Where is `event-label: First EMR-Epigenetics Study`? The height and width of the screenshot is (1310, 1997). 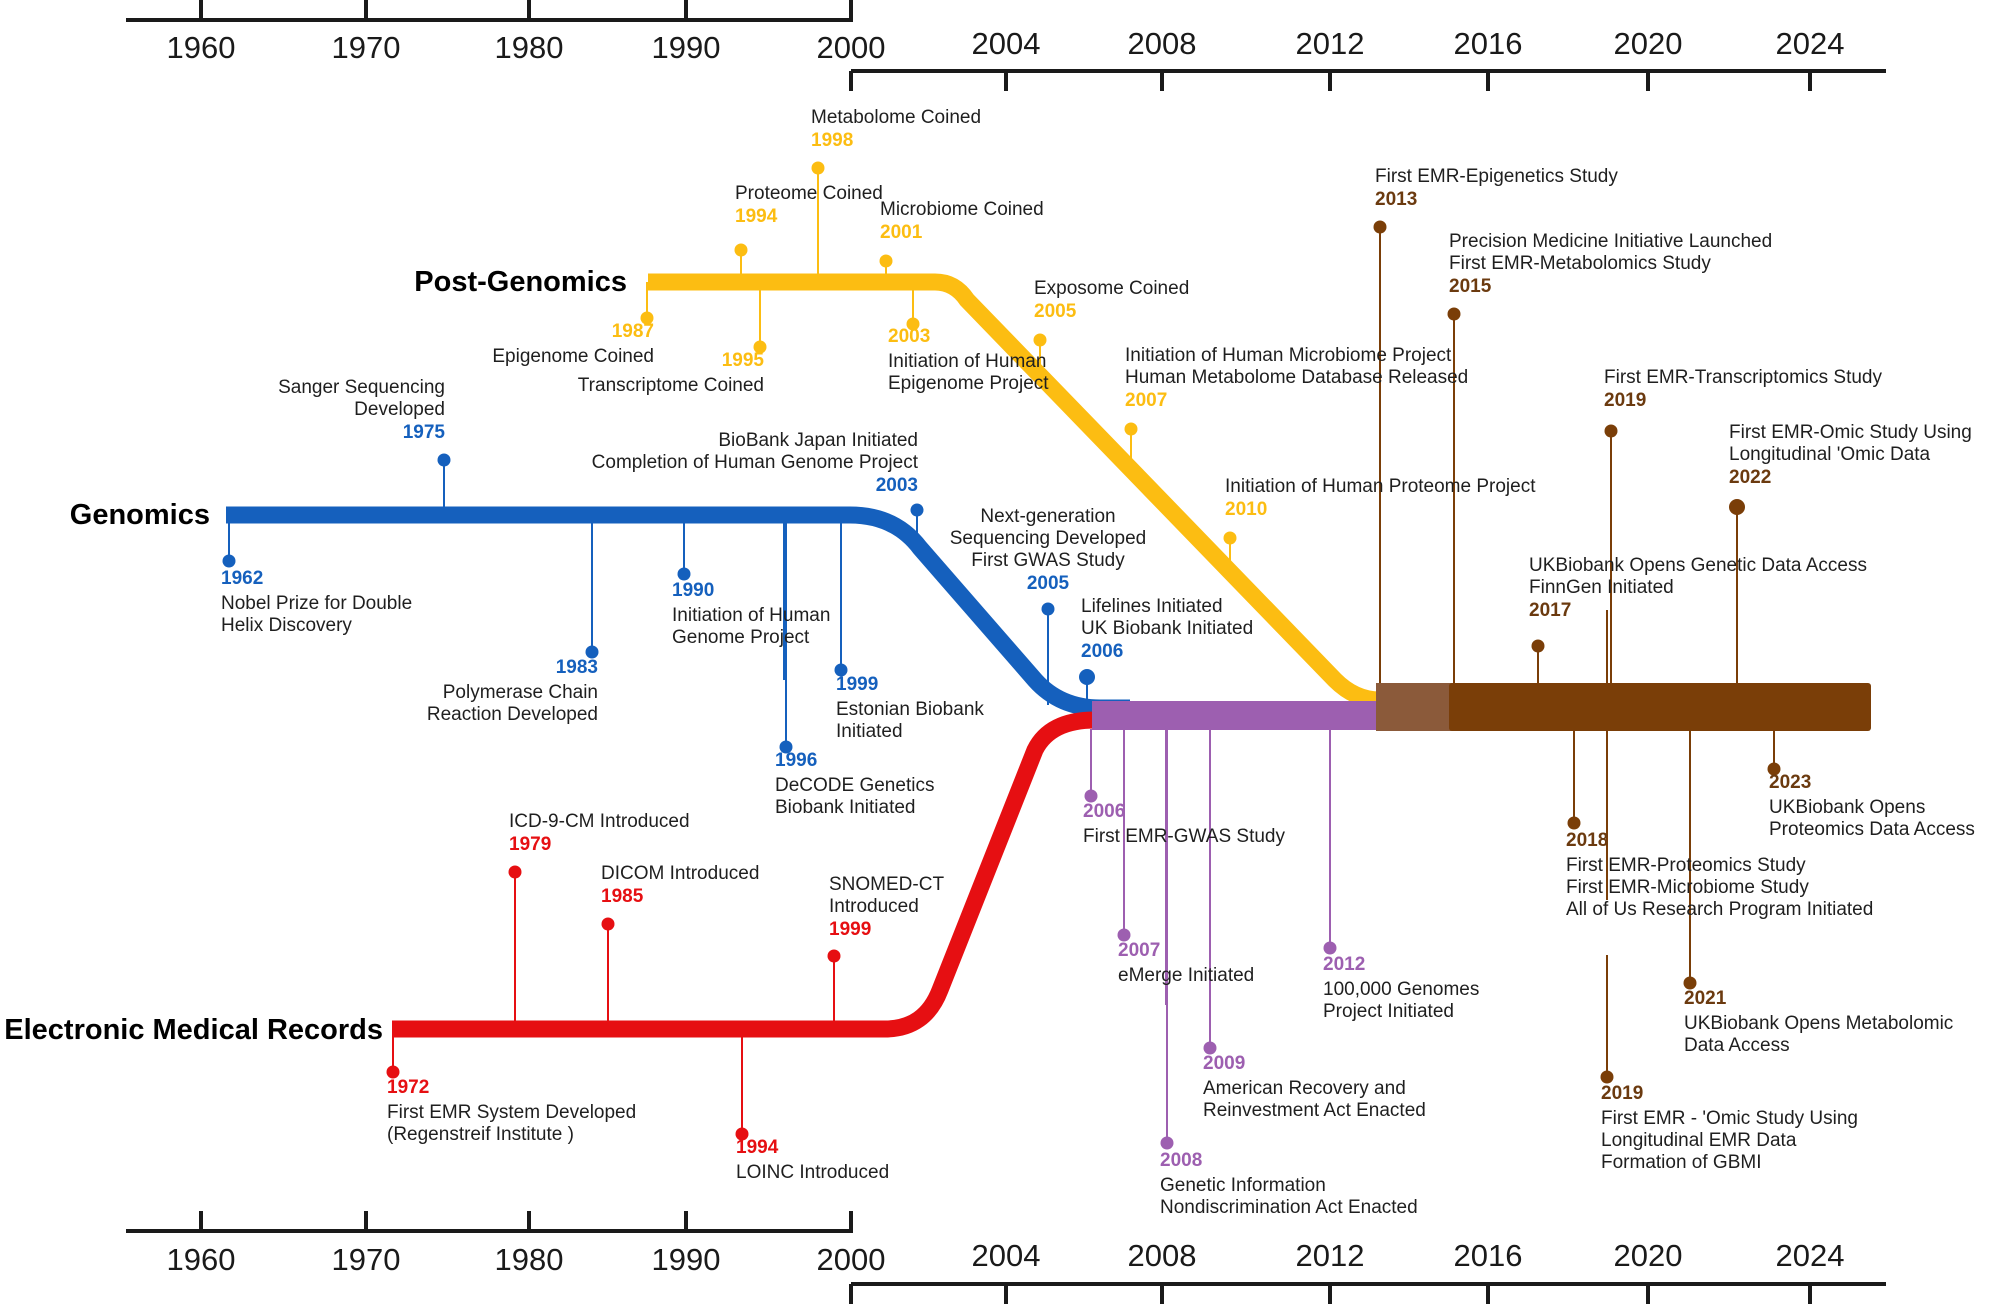
event-label: First EMR-Epigenetics Study is located at coordinates (1496, 176).